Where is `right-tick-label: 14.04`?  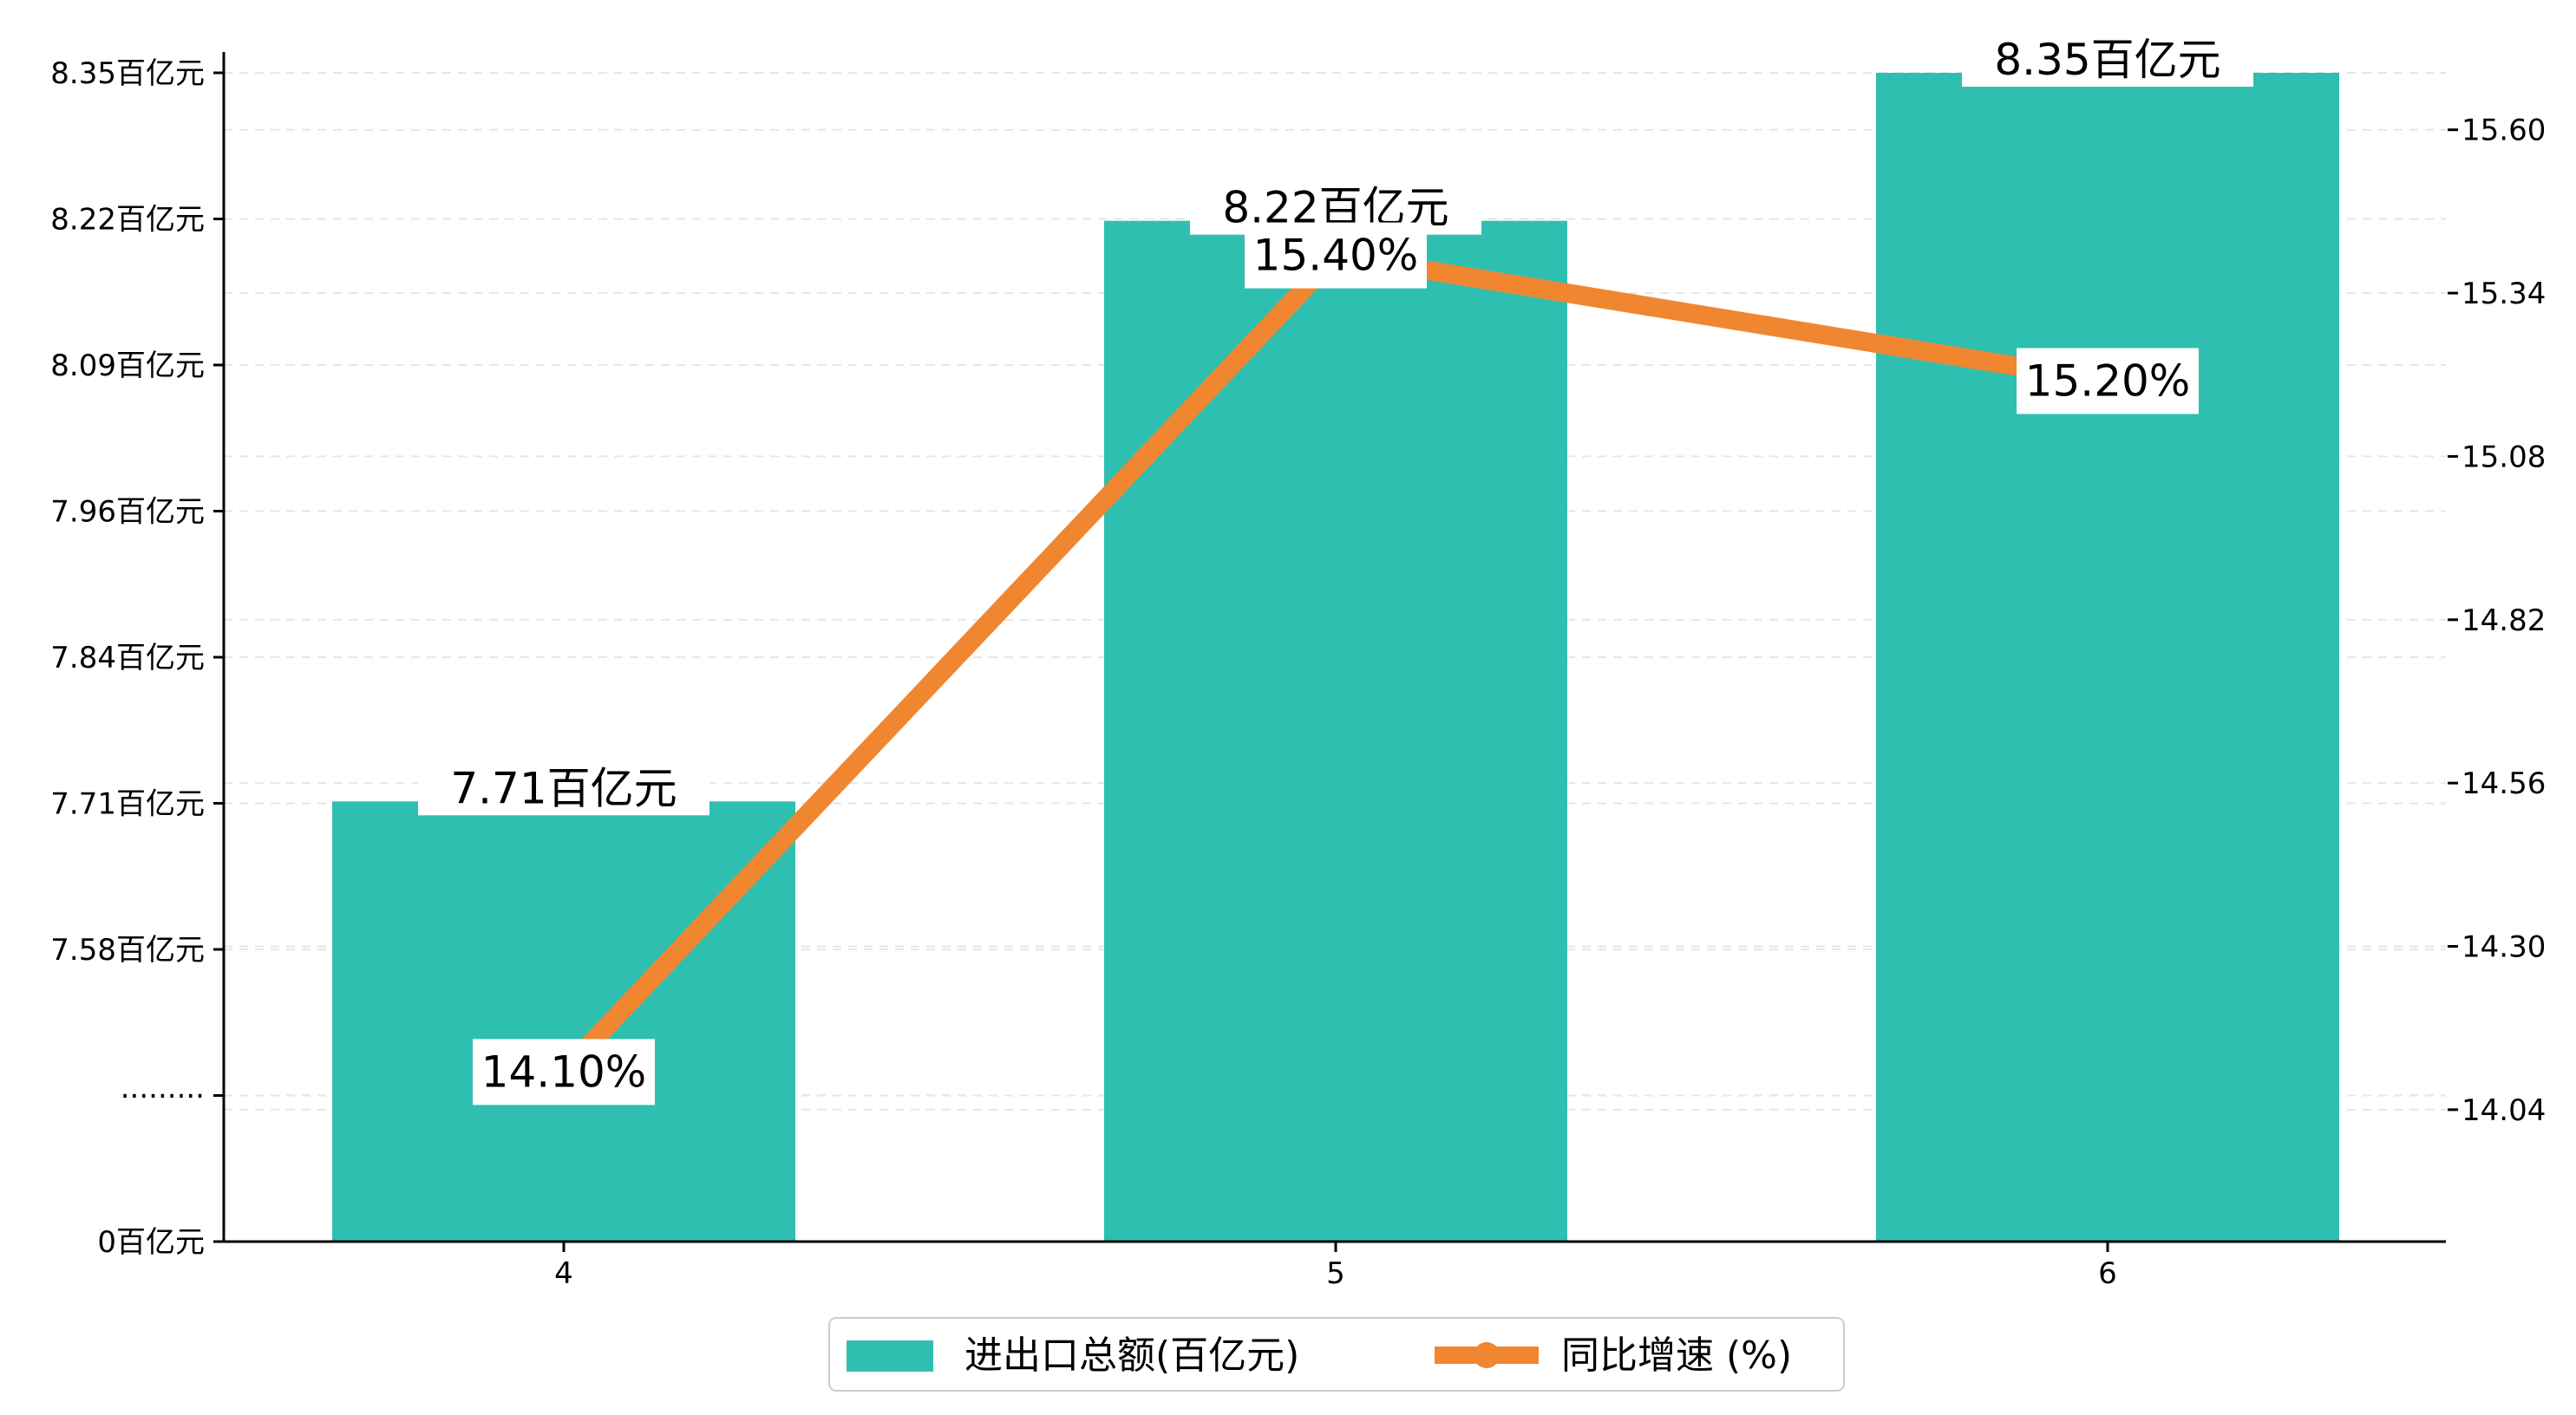 right-tick-label: 14.04 is located at coordinates (2504, 1110).